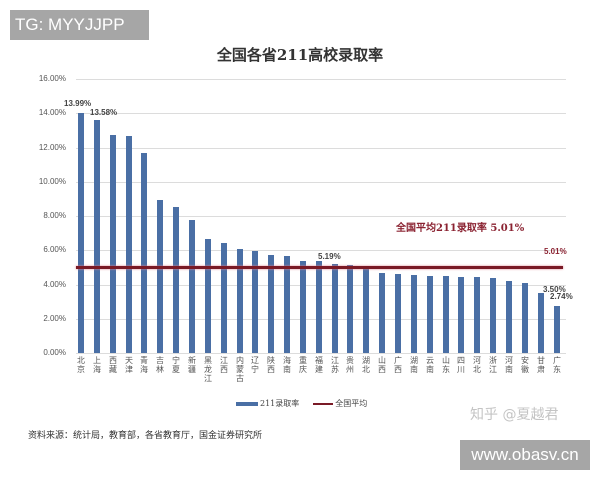  What do you see at coordinates (240, 369) in the screenshot?
I see `x-tick-label: 内蒙古` at bounding box center [240, 369].